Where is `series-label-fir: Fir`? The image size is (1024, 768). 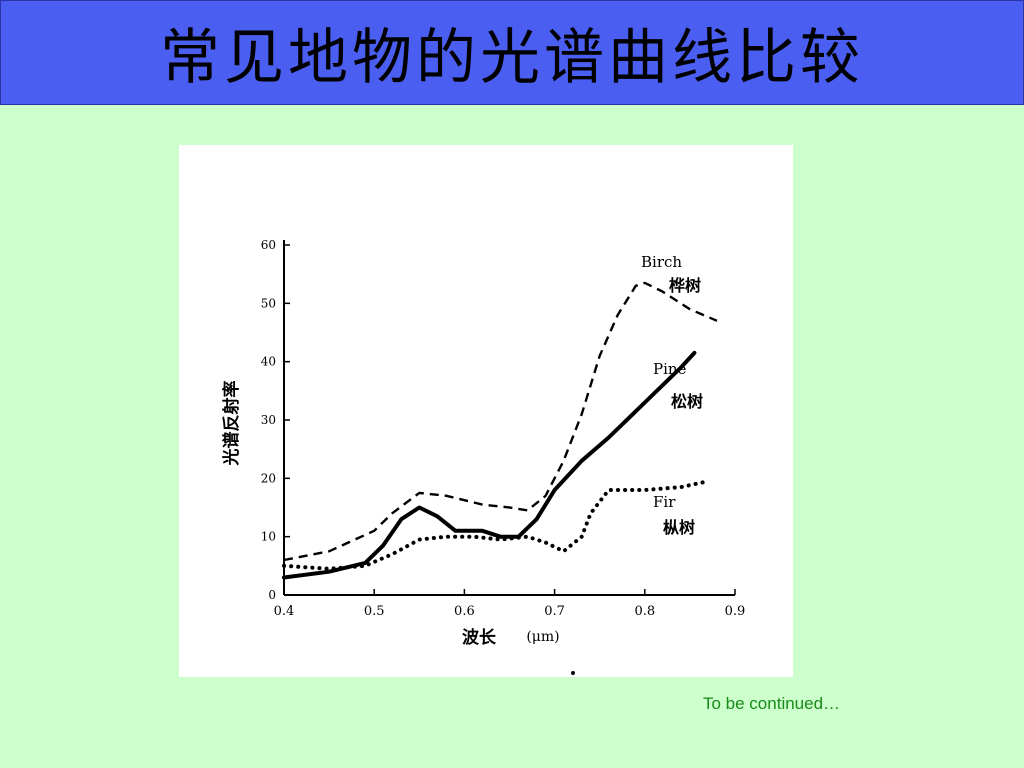 series-label-fir: Fir is located at coordinates (664, 502).